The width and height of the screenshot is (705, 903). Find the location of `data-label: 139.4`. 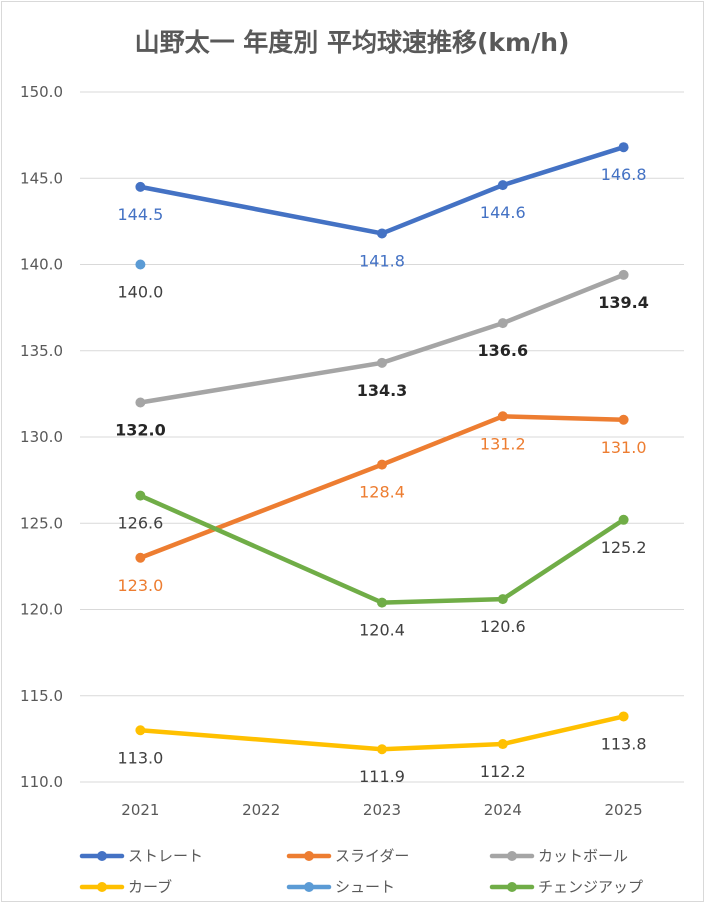

data-label: 139.4 is located at coordinates (623, 302).